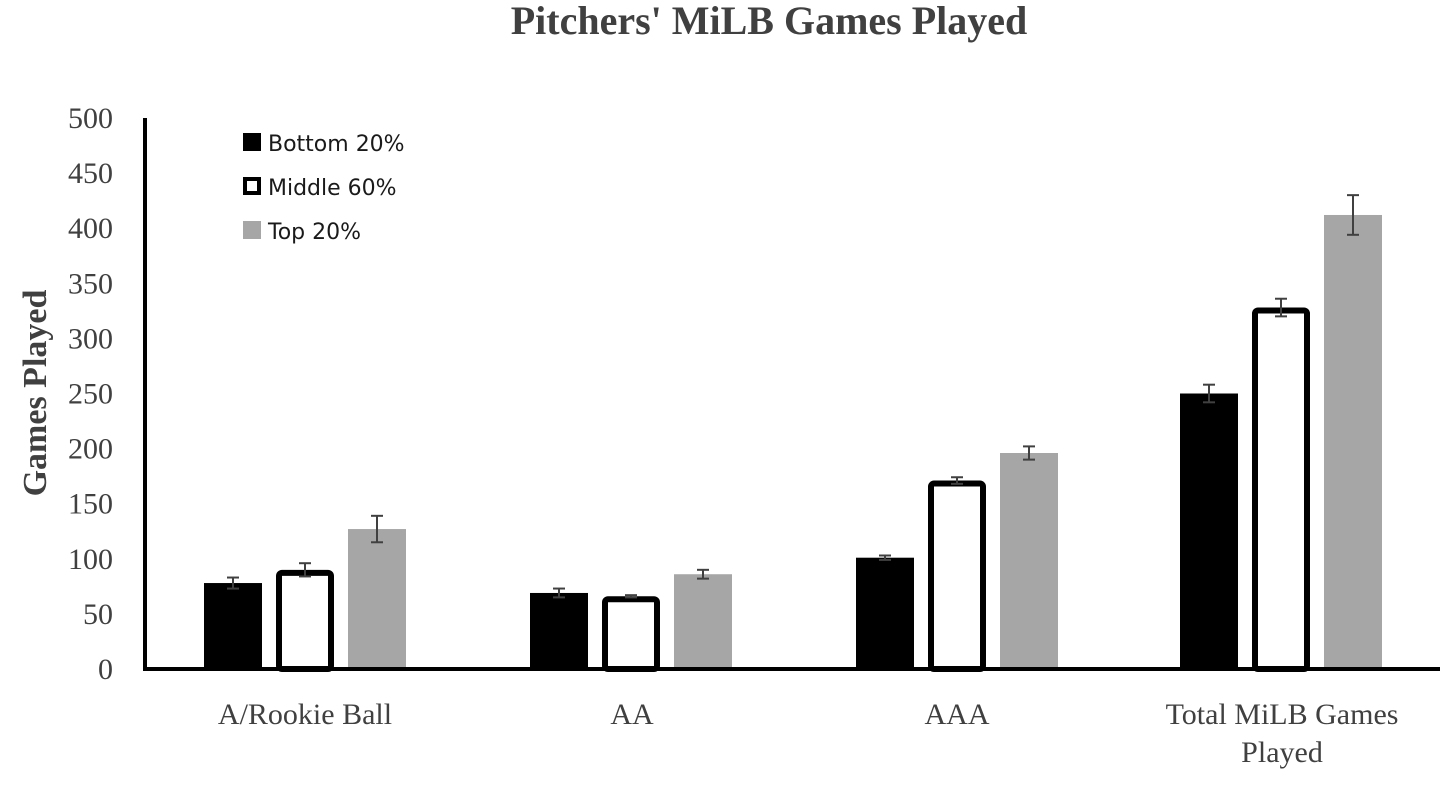  What do you see at coordinates (90, 283) in the screenshot?
I see `y-tick-label: 350` at bounding box center [90, 283].